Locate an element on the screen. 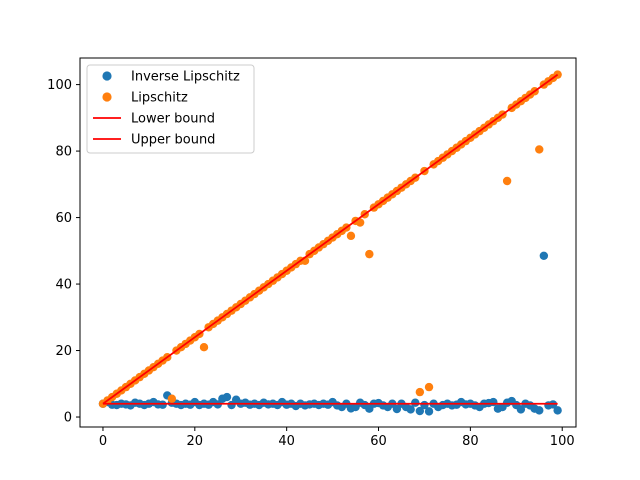  legend-box is located at coordinates (170, 109).